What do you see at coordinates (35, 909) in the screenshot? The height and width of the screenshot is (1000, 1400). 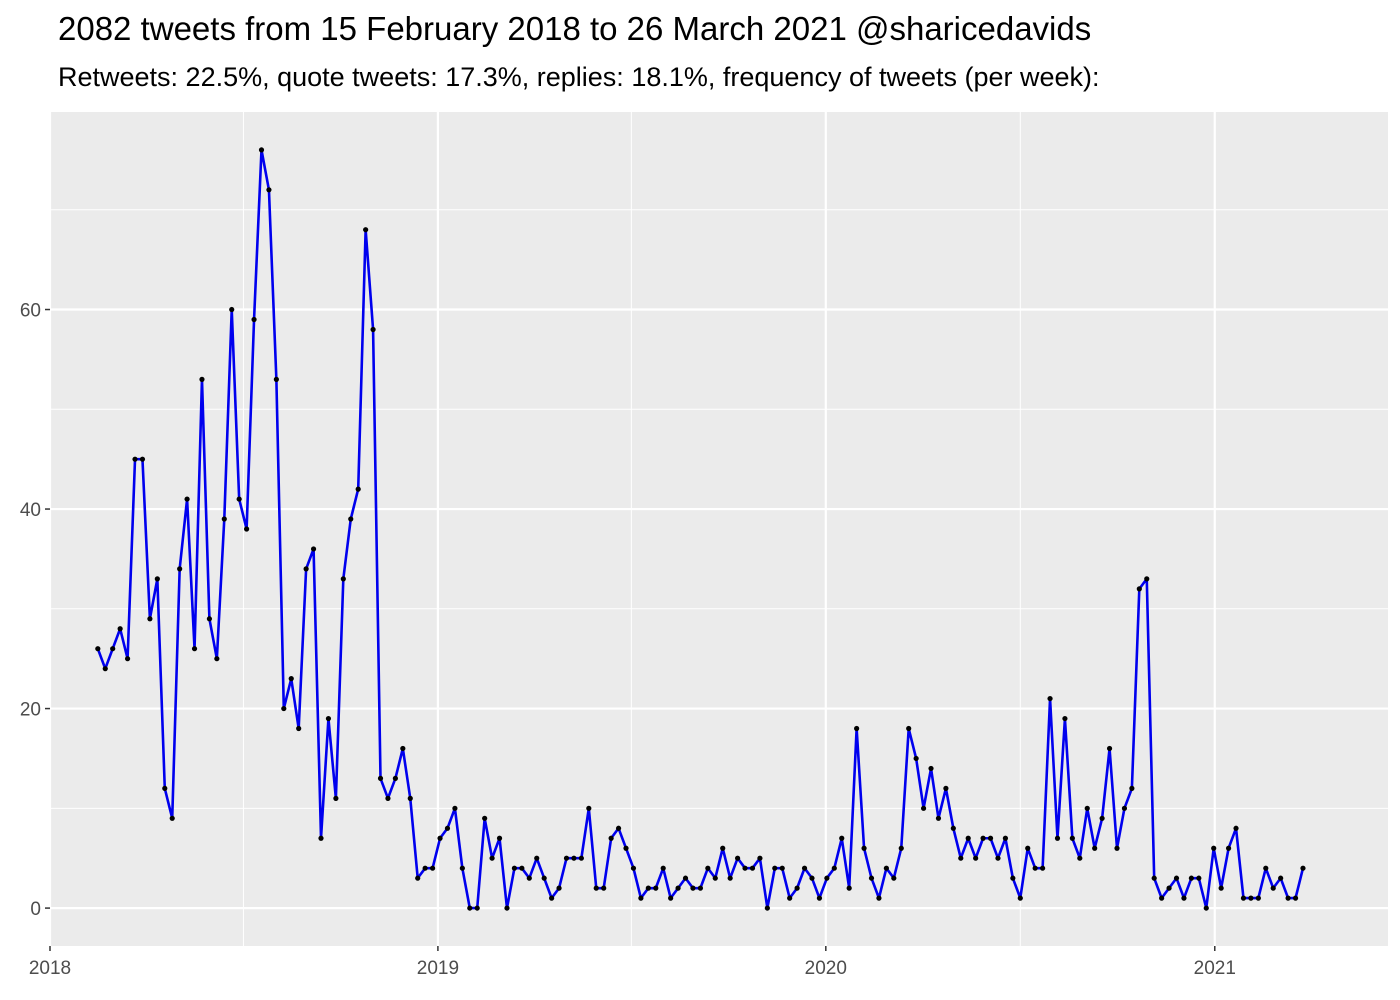 I see `y-tick-label: 0` at bounding box center [35, 909].